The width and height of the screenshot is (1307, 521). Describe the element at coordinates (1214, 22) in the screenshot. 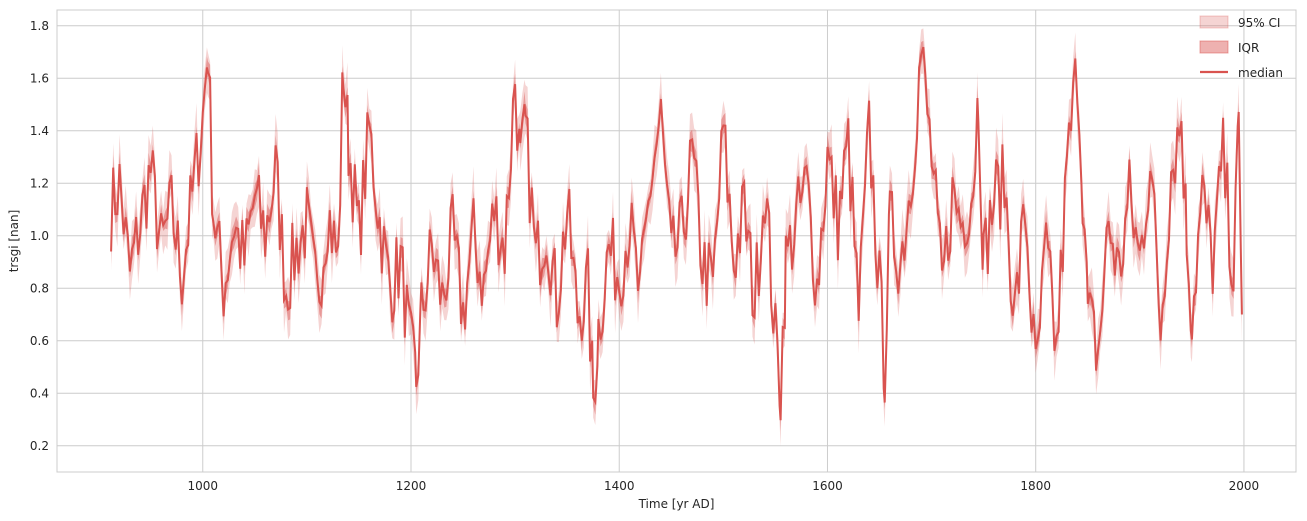

I see `legend-swatch-ci` at that location.